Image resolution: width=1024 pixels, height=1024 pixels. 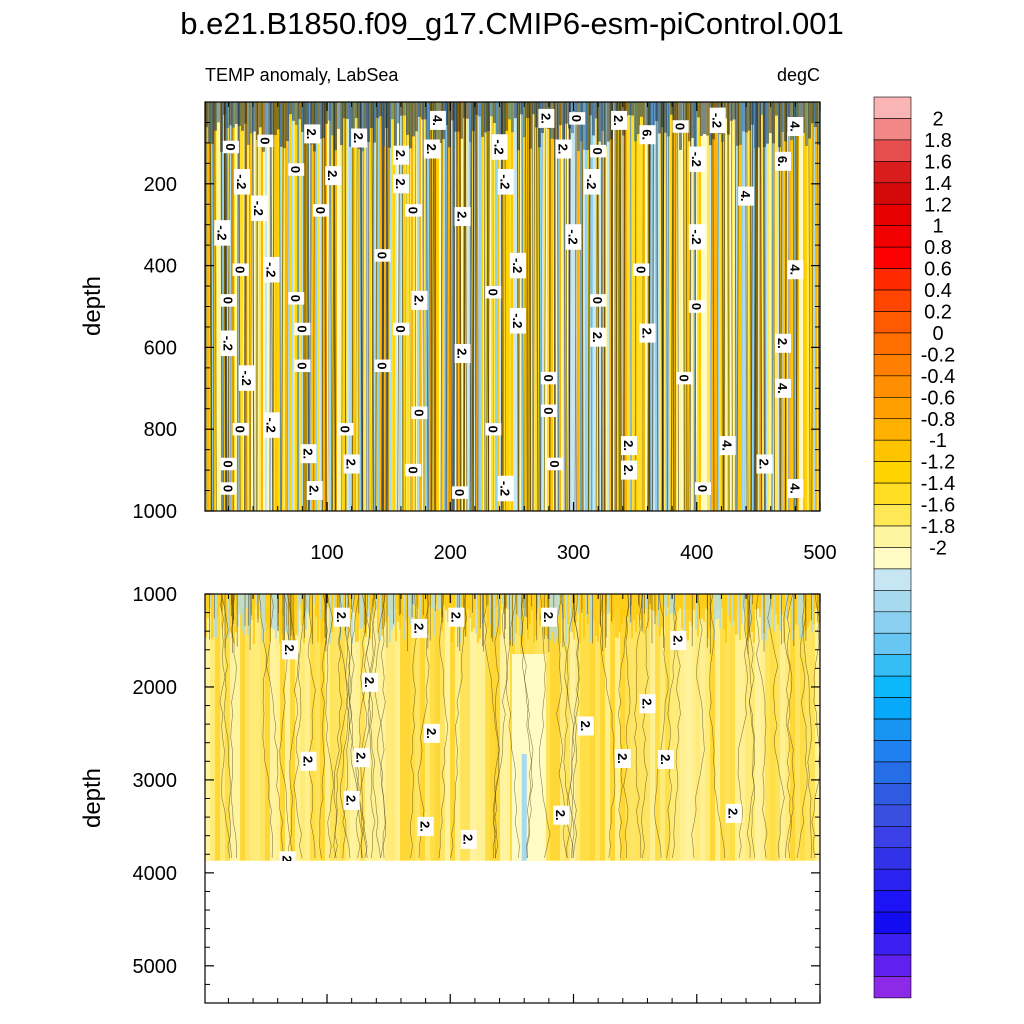 What do you see at coordinates (938, 248) in the screenshot?
I see `colorbar-tick-label: 0.8` at bounding box center [938, 248].